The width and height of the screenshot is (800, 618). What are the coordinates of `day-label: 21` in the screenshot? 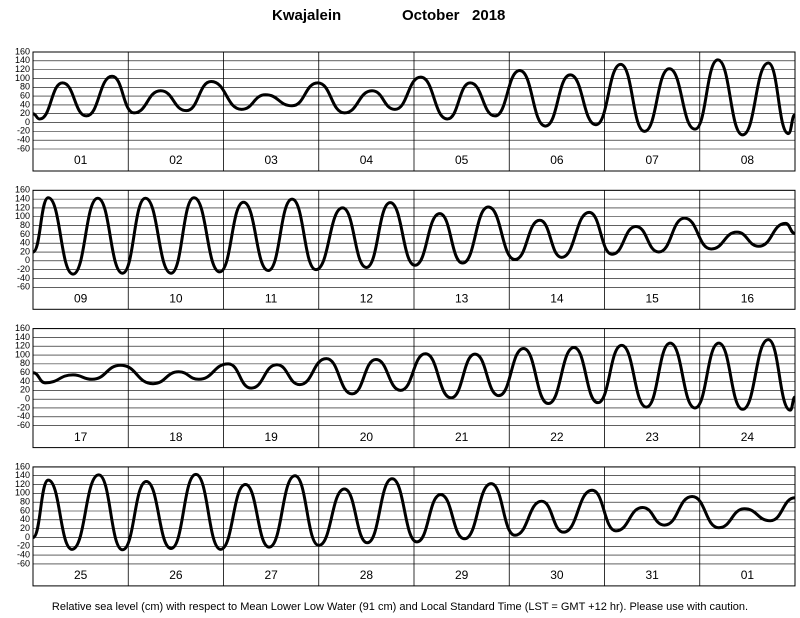 It's located at (462, 437).